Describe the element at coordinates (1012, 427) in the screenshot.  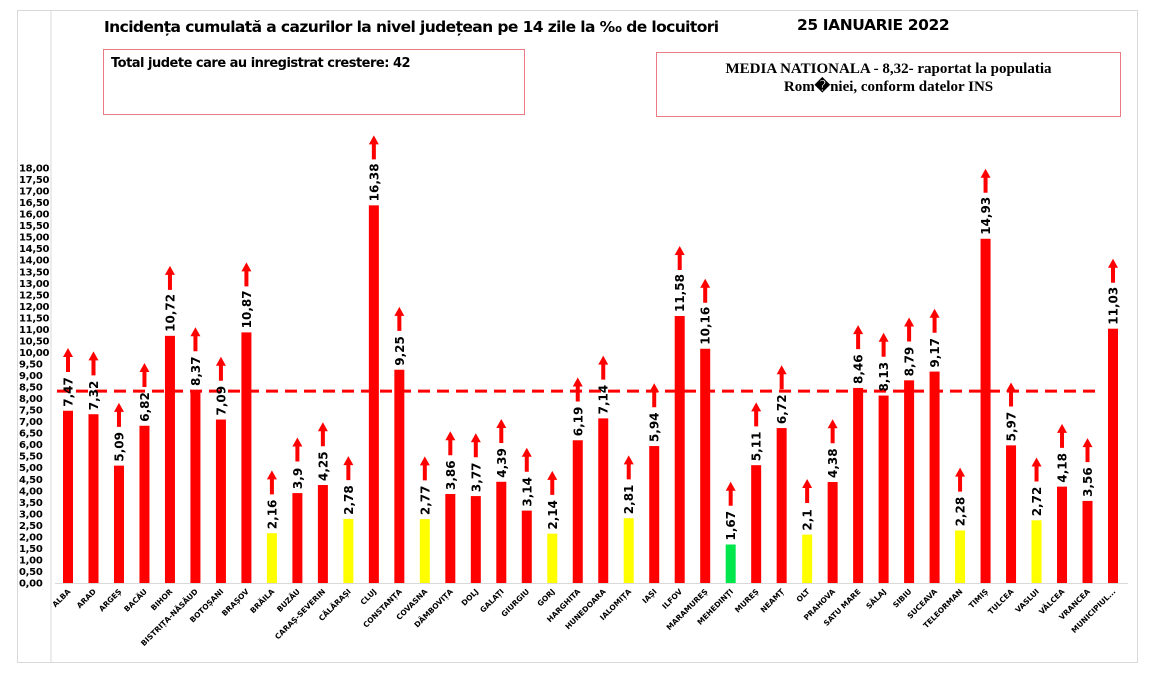
I see `data-label: 5,97` at that location.